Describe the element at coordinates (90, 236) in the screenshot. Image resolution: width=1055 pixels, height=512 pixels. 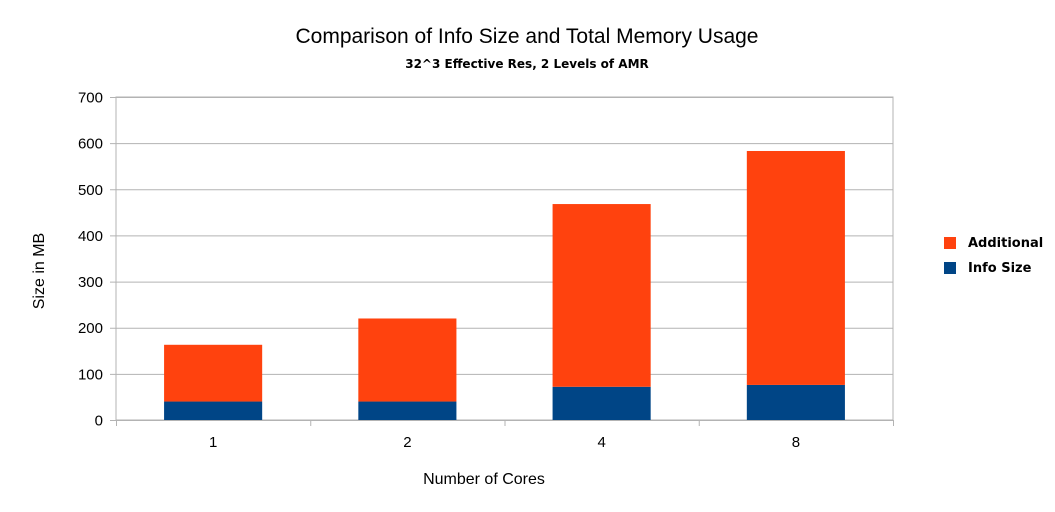
I see `y-tick-label: 400` at that location.